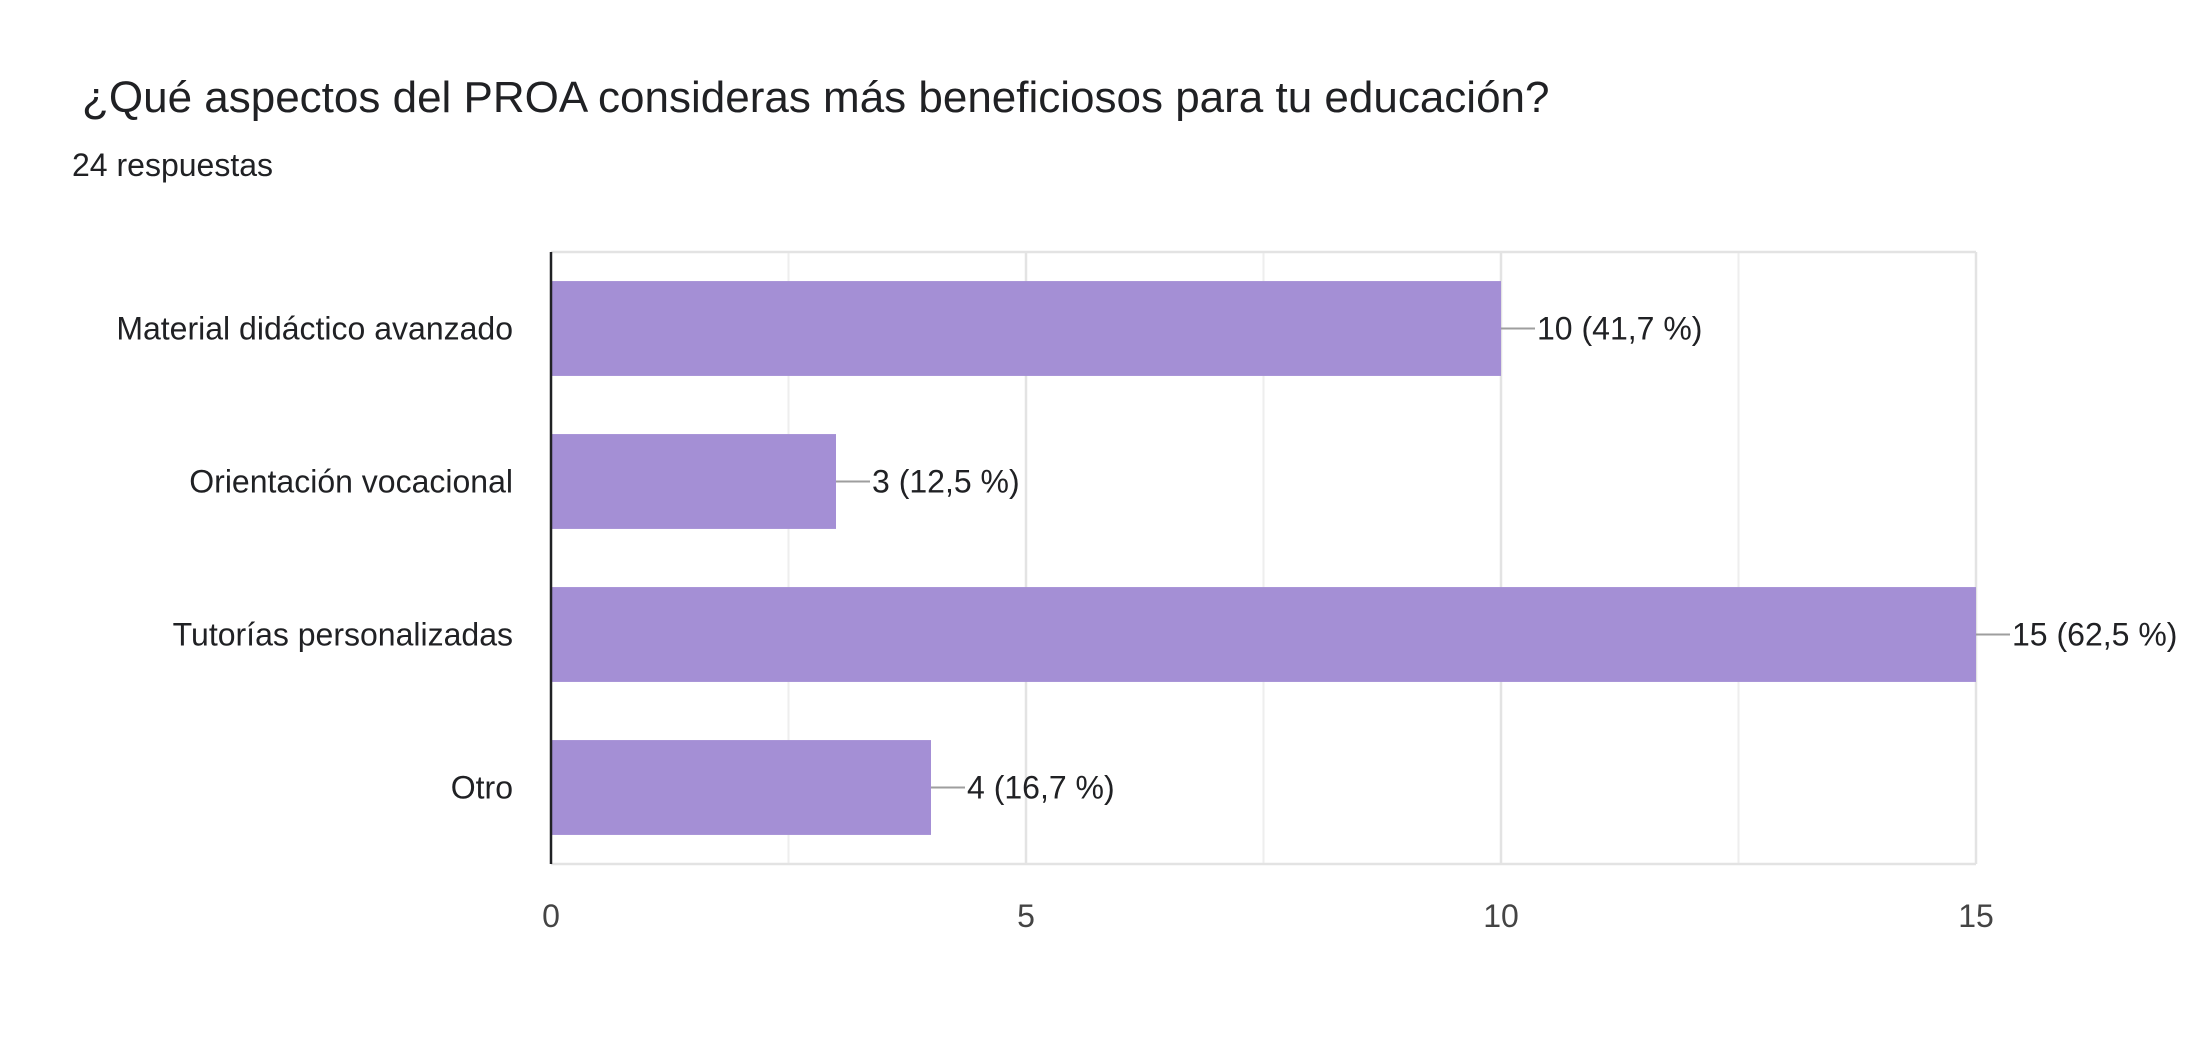 Image resolution: width=2199 pixels, height=1044 pixels. I want to click on data-label: 4 (16,7 %), so click(1041, 788).